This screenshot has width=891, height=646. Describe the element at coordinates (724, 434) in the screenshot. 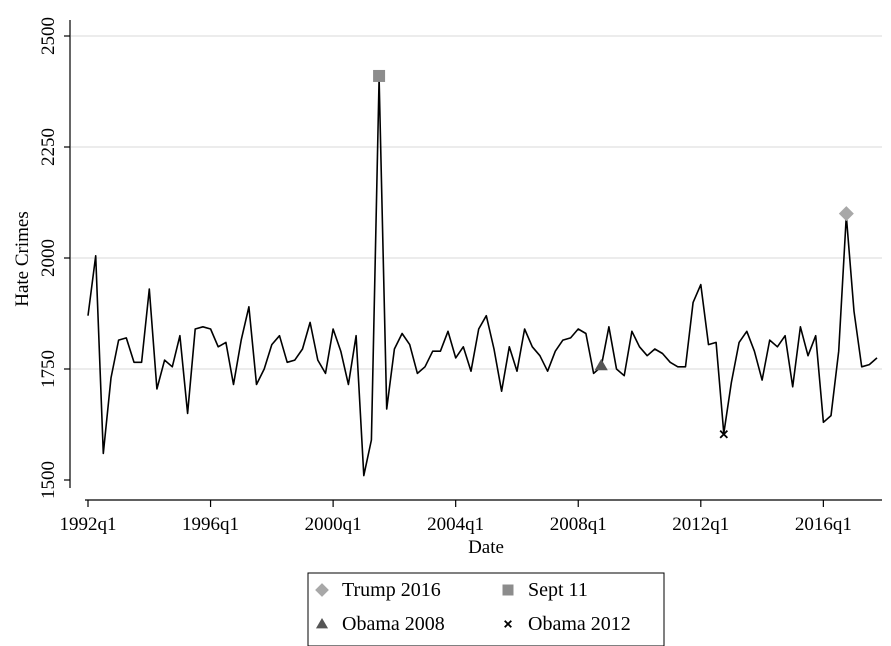

I see `marker-x` at that location.